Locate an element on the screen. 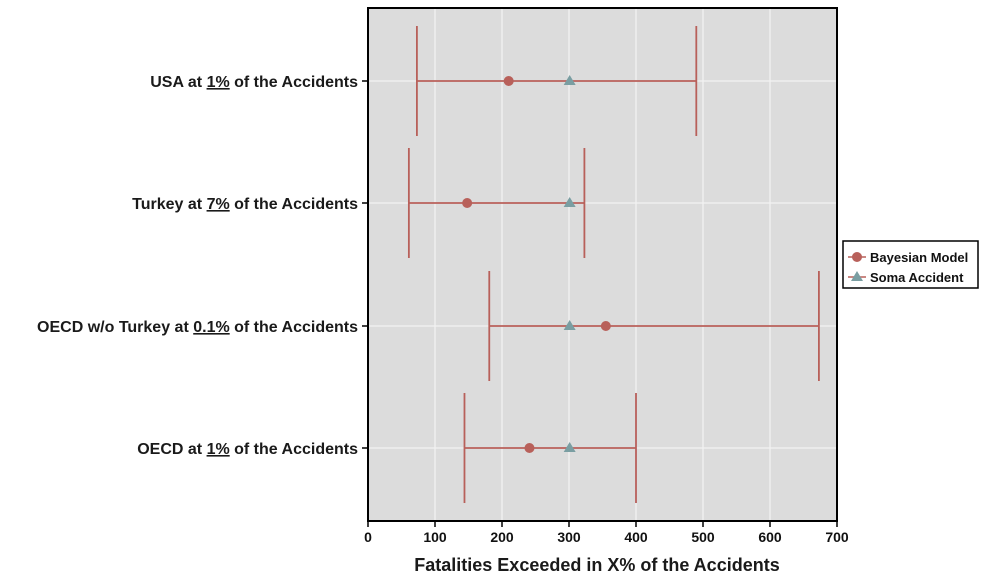 The image size is (985, 578). y-category-label-prefix: Turkey at is located at coordinates (169, 204).